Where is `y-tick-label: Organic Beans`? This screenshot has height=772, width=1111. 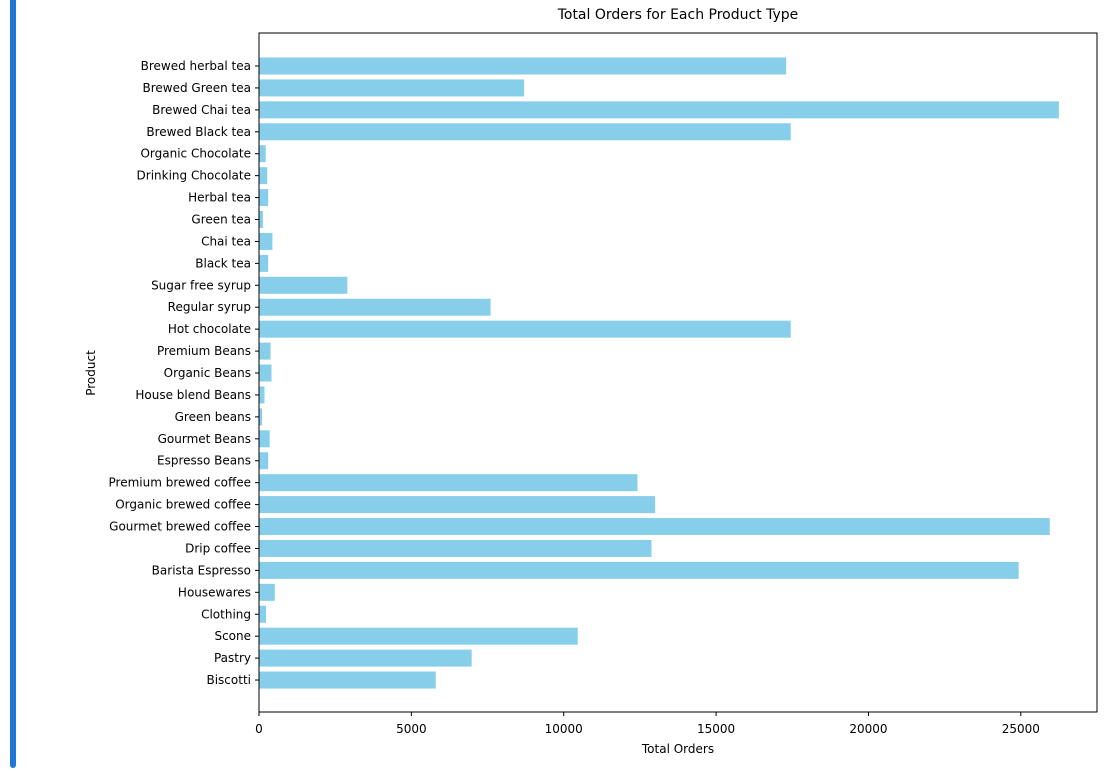
y-tick-label: Organic Beans is located at coordinates (207, 373).